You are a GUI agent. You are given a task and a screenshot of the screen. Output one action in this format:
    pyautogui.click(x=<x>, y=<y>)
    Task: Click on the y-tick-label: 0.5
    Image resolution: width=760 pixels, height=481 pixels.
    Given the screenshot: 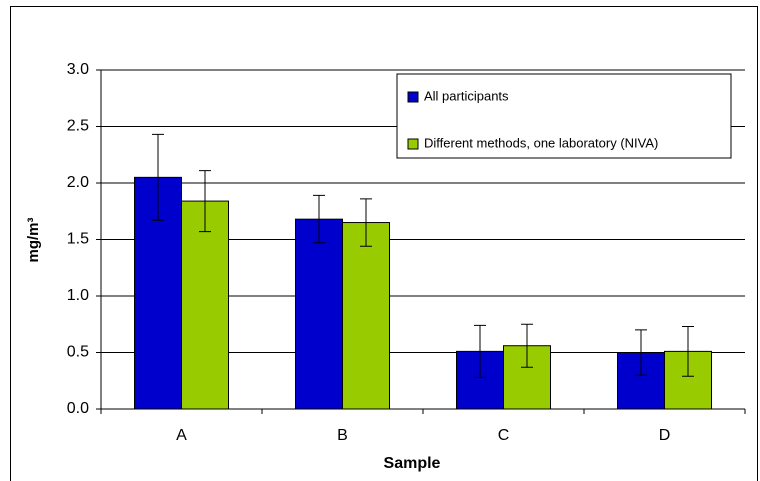 What is the action you would take?
    pyautogui.click(x=78, y=352)
    